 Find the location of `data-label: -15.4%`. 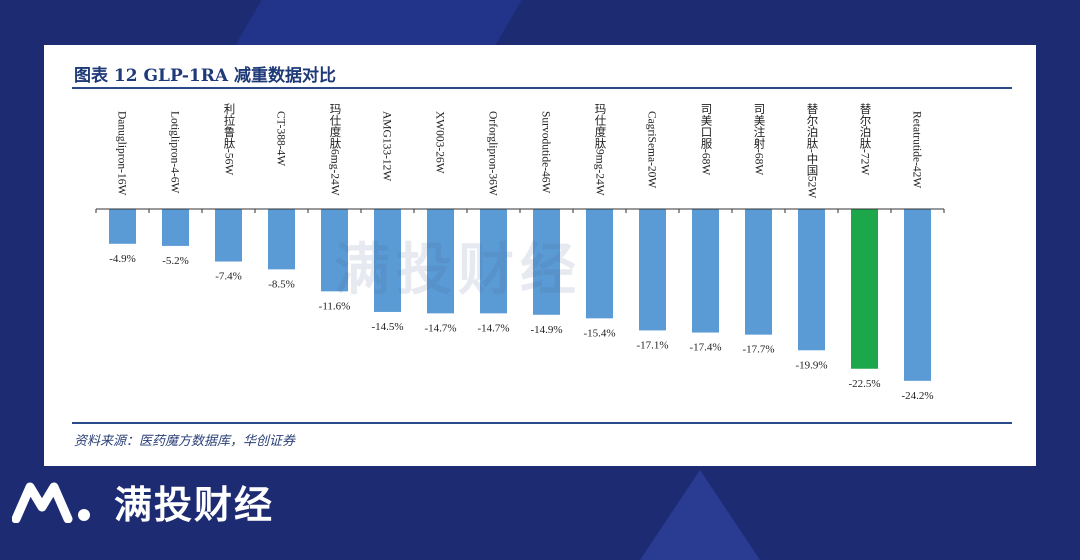

data-label: -15.4% is located at coordinates (599, 333).